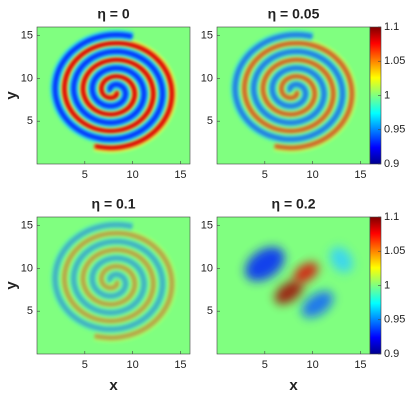 The height and width of the screenshot is (409, 409). I want to click on panel-title: η = 0, so click(113, 14).